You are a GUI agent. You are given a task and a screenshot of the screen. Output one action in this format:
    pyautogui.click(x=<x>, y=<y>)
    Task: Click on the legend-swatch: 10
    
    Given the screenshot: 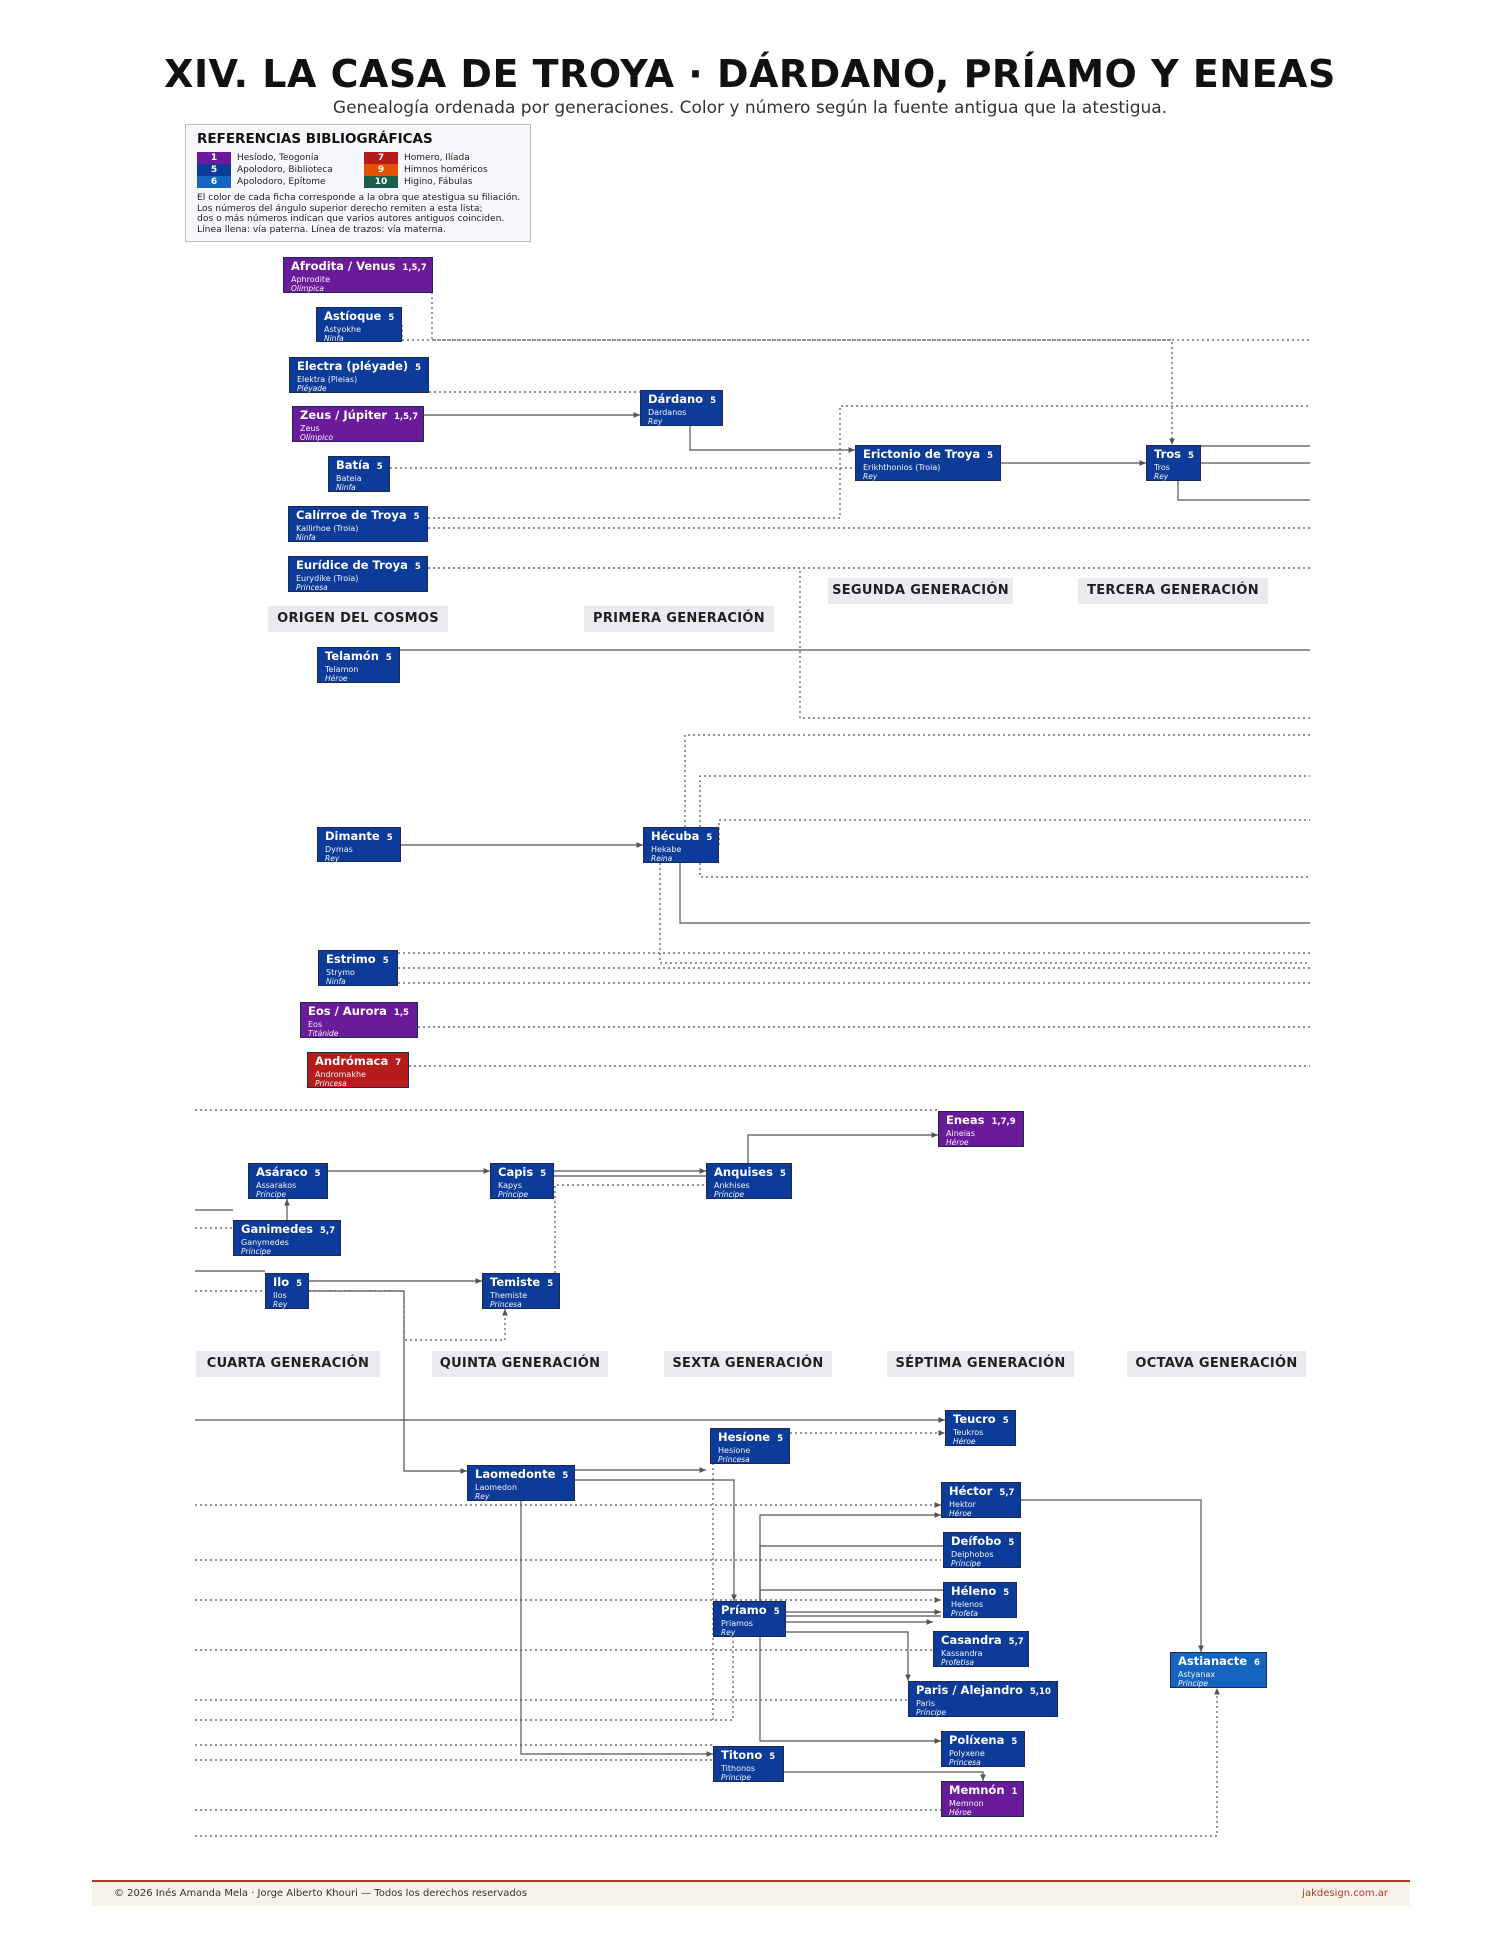 What is the action you would take?
    pyautogui.click(x=381, y=182)
    